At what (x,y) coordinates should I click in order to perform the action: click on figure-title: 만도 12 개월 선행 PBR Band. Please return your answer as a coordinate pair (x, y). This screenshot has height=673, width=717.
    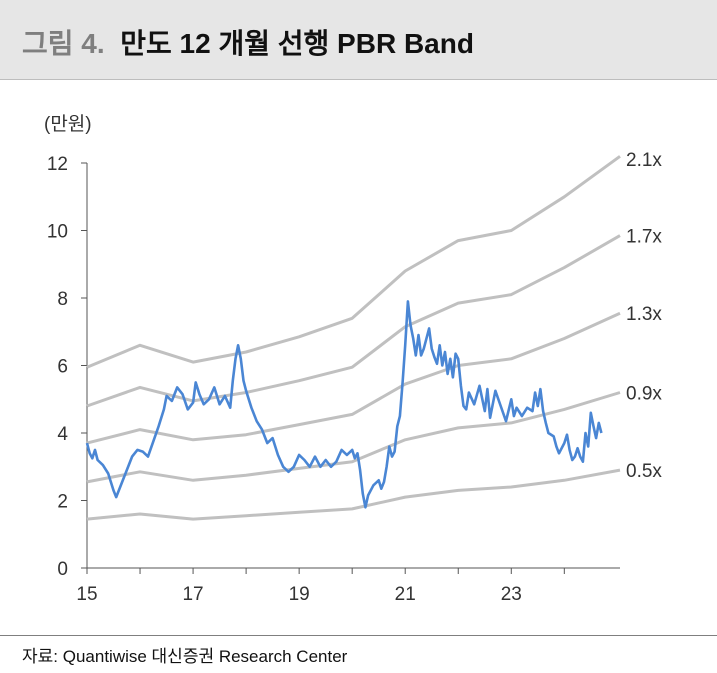
    Looking at the image, I should click on (297, 43).